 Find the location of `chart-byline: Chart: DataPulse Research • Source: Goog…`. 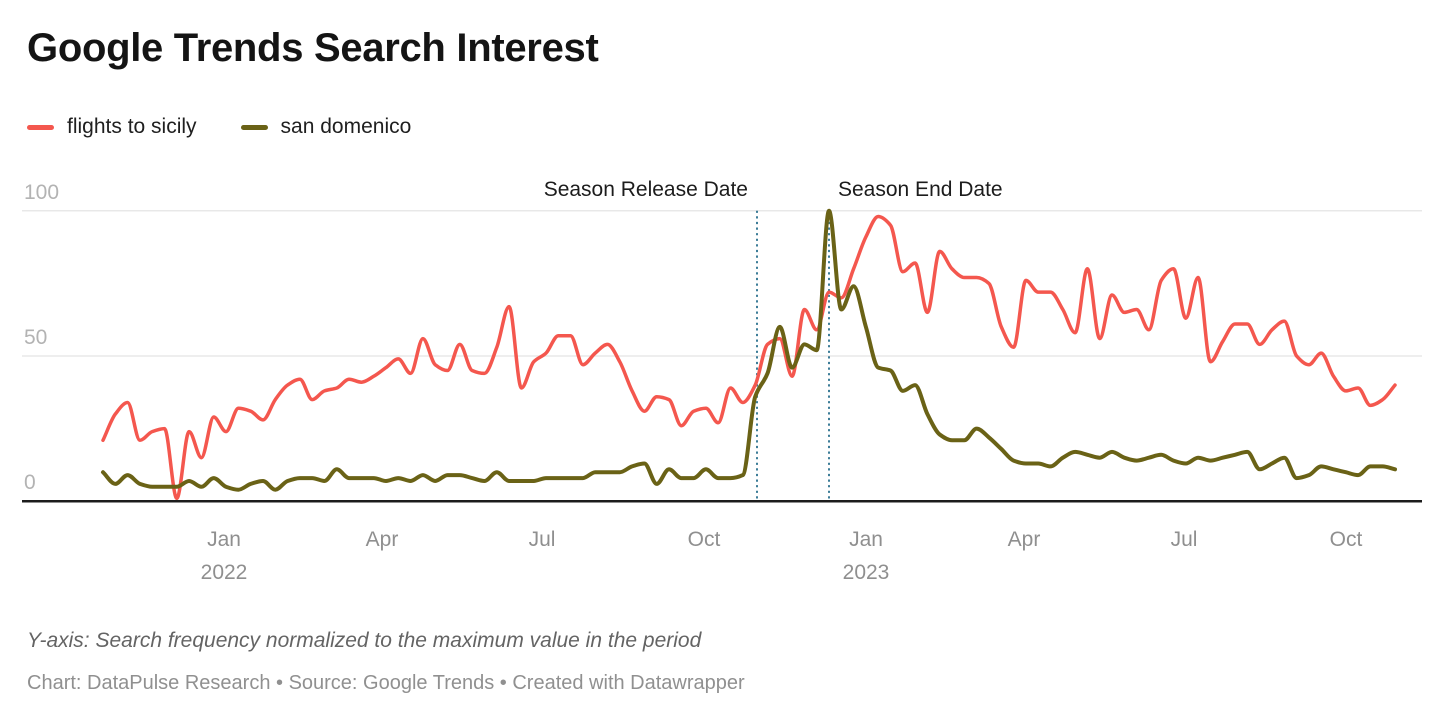

chart-byline: Chart: DataPulse Research • Source: Goog… is located at coordinates (386, 683).